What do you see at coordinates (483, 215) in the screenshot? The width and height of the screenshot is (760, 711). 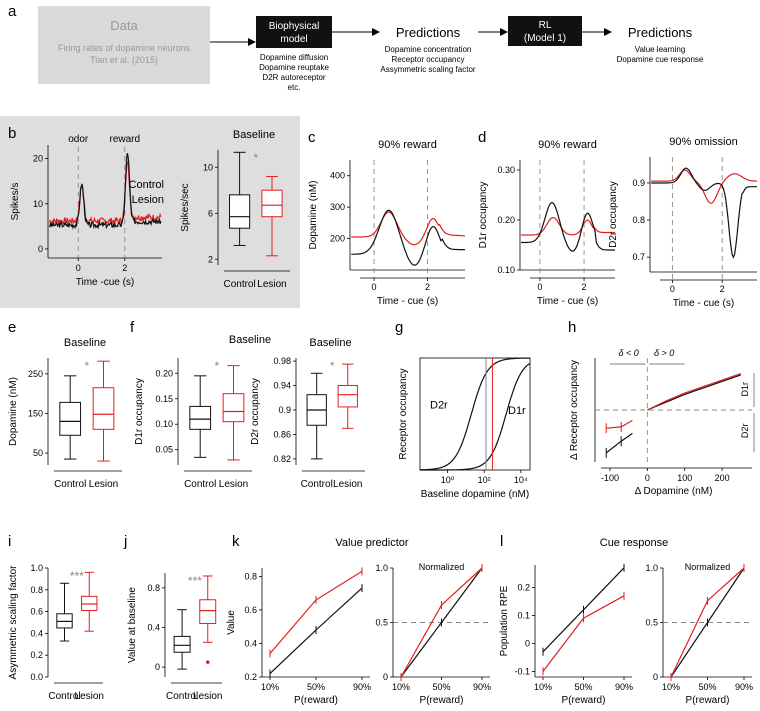 I see `d1-ylabel: D1r occupancy` at bounding box center [483, 215].